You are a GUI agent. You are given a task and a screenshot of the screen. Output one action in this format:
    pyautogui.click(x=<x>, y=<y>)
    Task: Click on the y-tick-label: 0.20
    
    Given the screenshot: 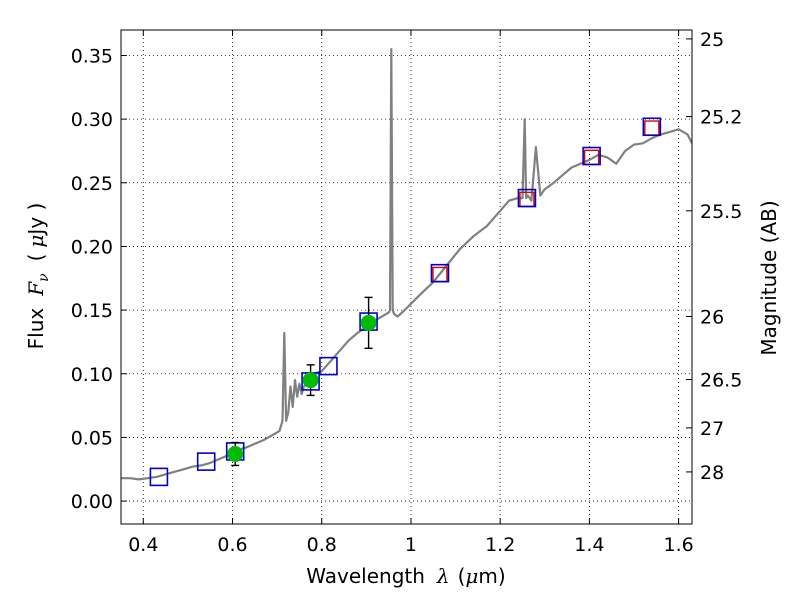 What is the action you would take?
    pyautogui.click(x=92, y=247)
    